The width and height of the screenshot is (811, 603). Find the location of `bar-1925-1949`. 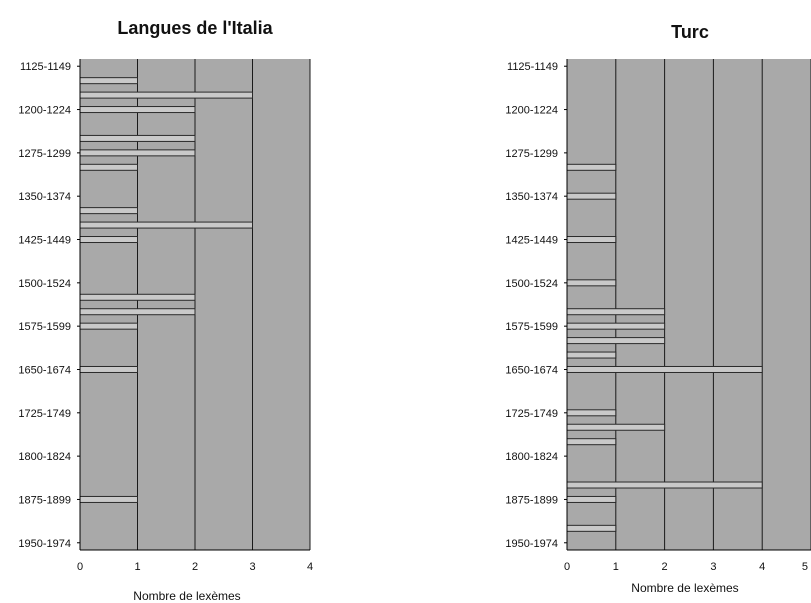

bar-1925-1949 is located at coordinates (591, 528).